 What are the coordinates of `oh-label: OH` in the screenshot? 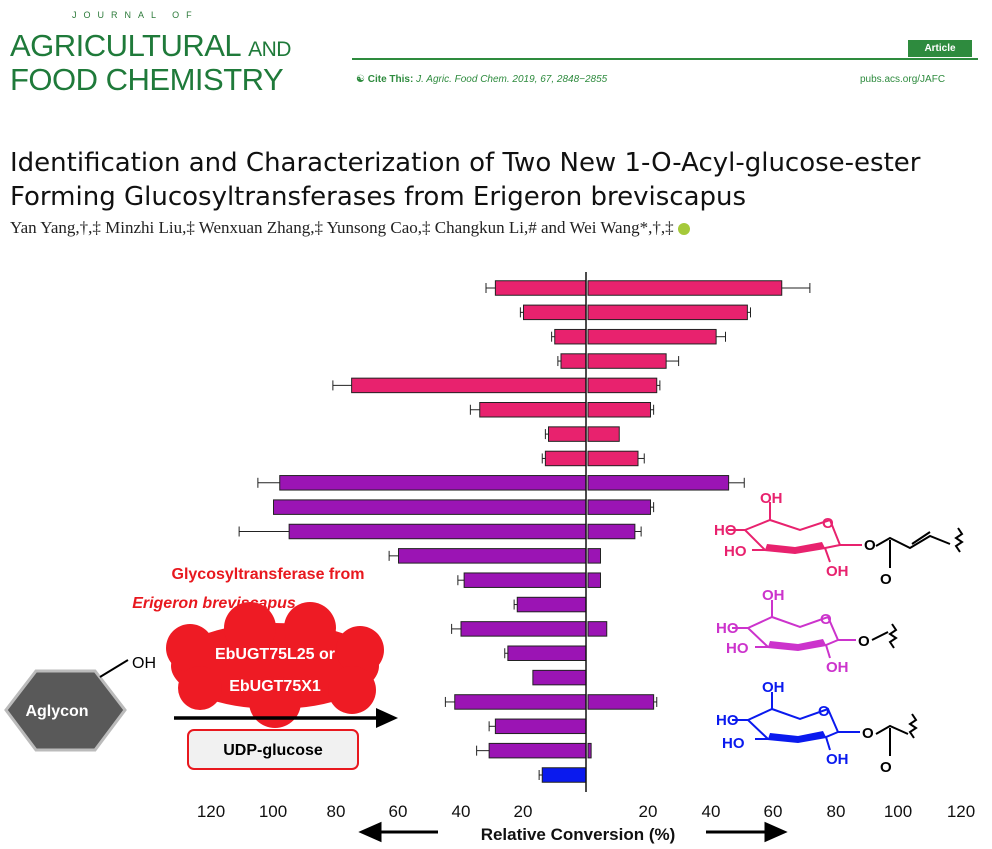 It's located at (144, 663).